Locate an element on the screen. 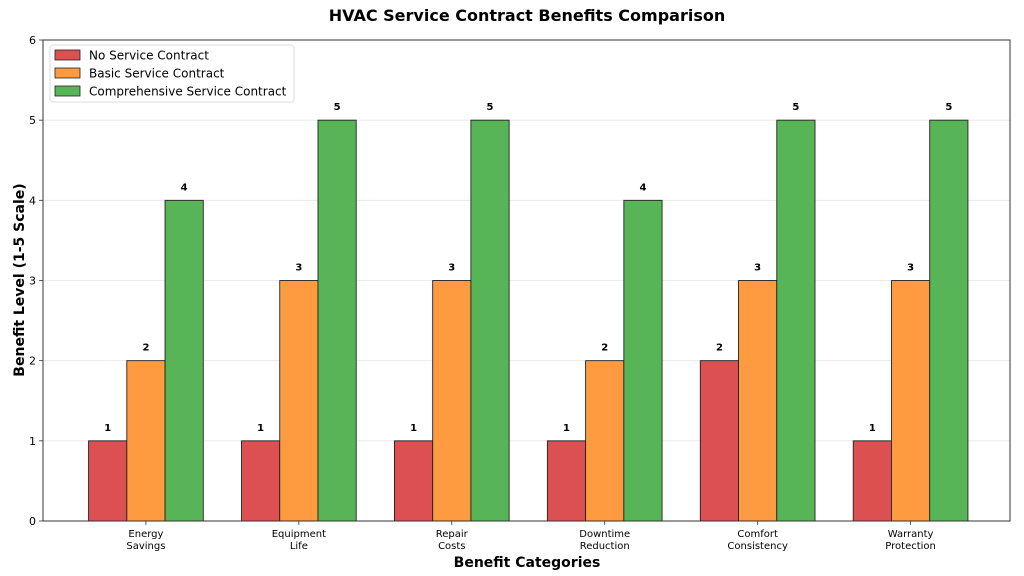 Image resolution: width=1024 pixels, height=576 pixels. x-tick-label: Comfort Consistency is located at coordinates (757, 540).